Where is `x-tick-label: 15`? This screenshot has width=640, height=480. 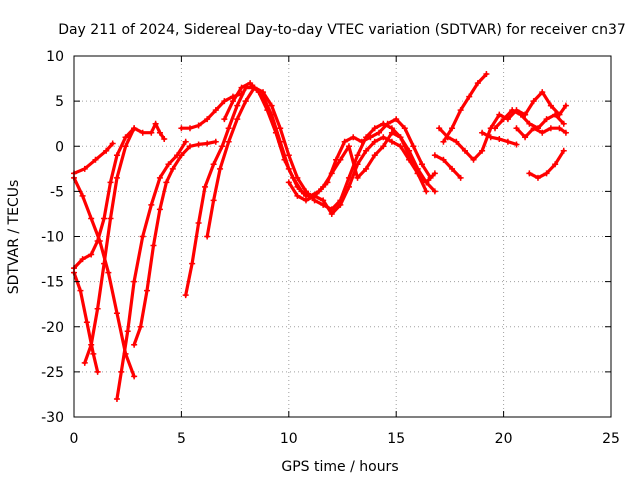
x-tick-label: 15 is located at coordinates (396, 439).